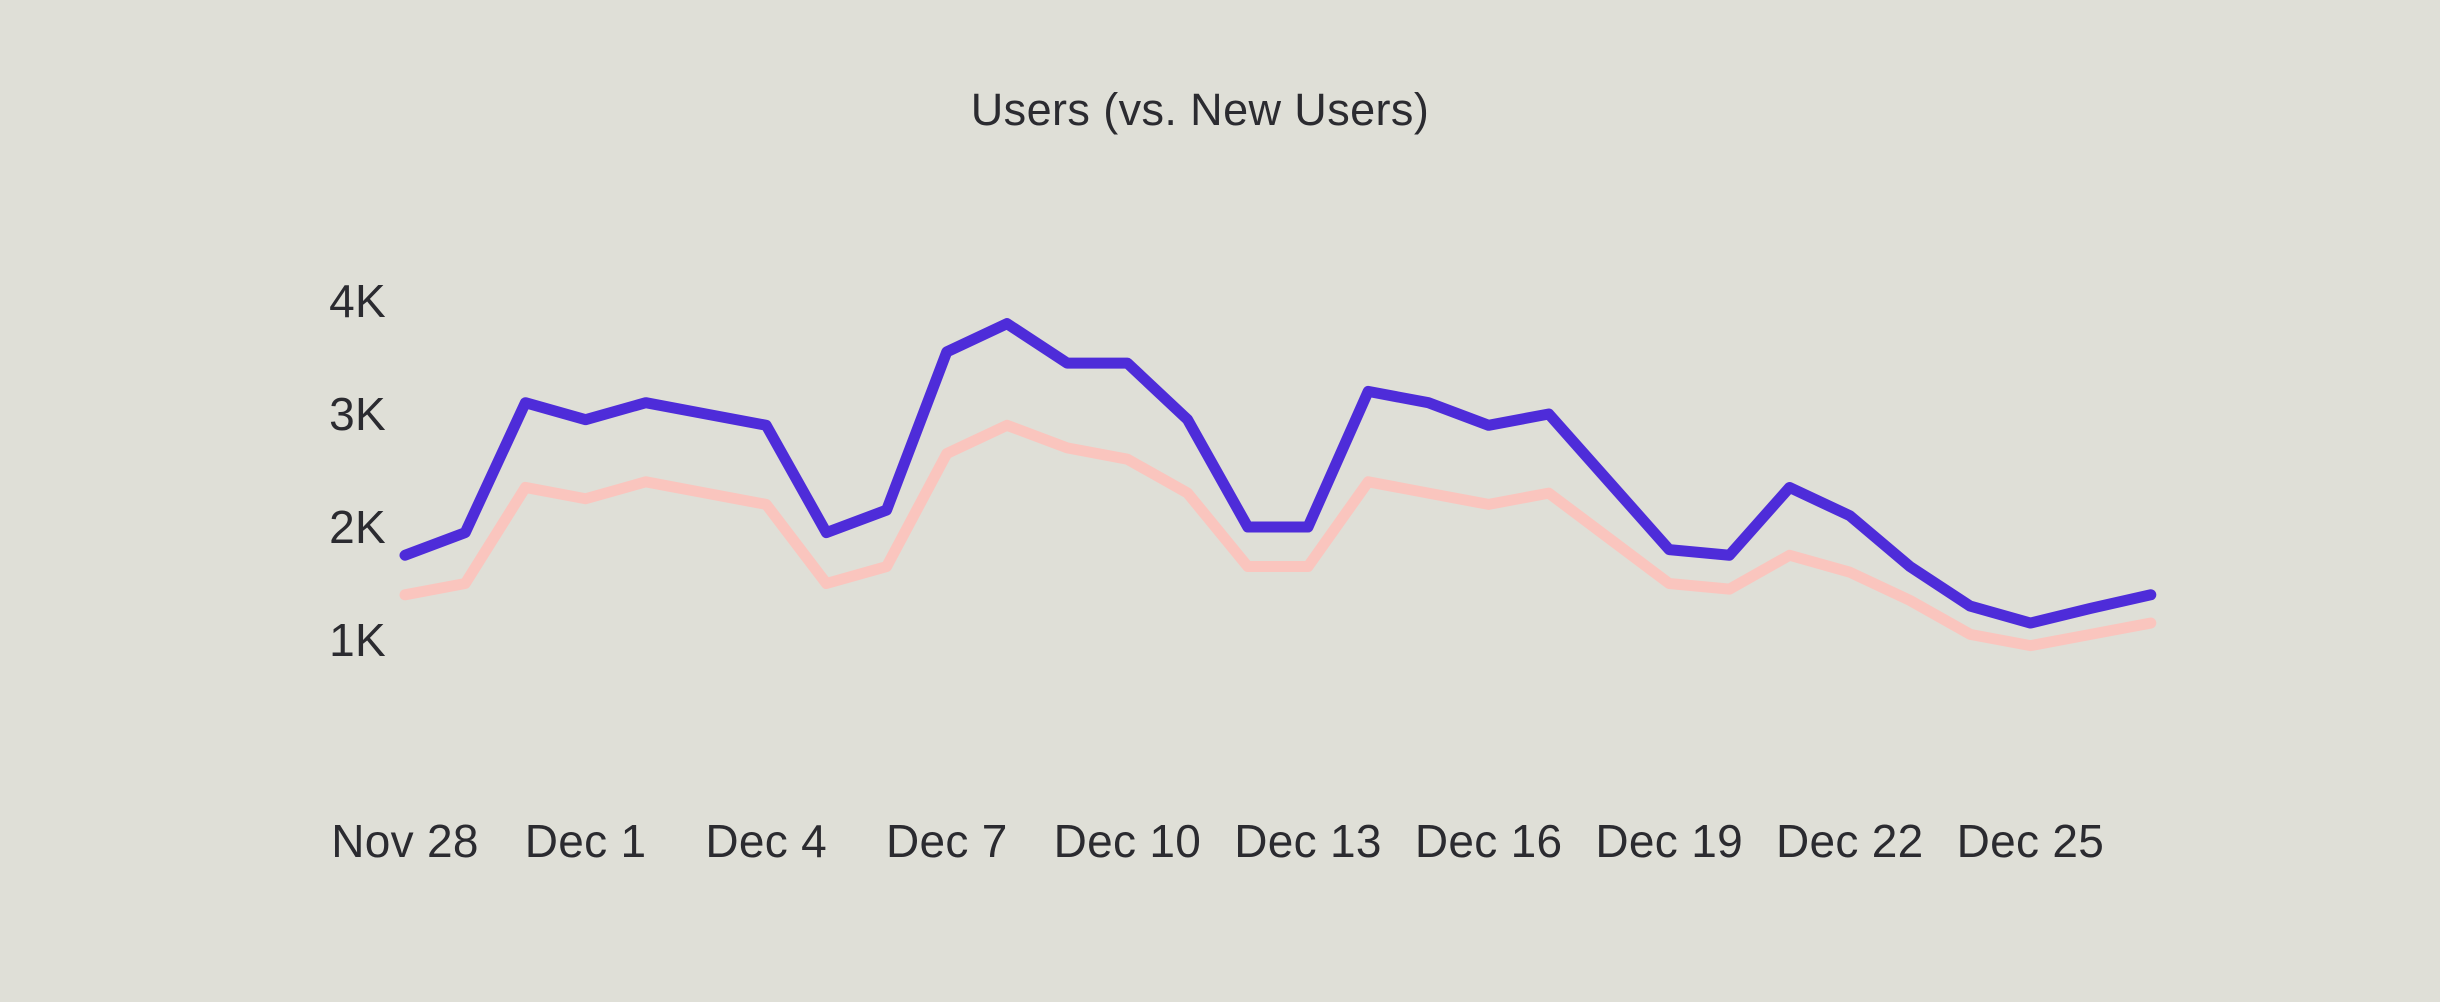 This screenshot has height=1002, width=2440. Describe the element at coordinates (405, 841) in the screenshot. I see `x-tick-label: Nov 28` at that location.